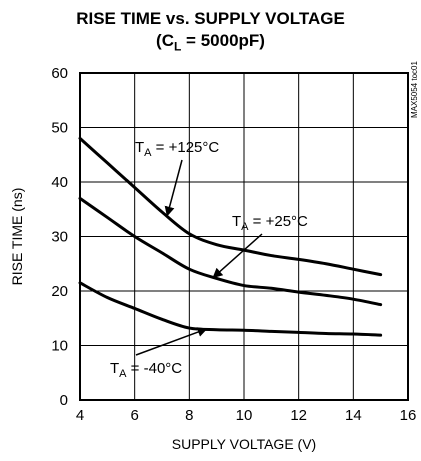 The width and height of the screenshot is (421, 461). I want to click on annotation-label-2: TA = -40°C, so click(146, 370).